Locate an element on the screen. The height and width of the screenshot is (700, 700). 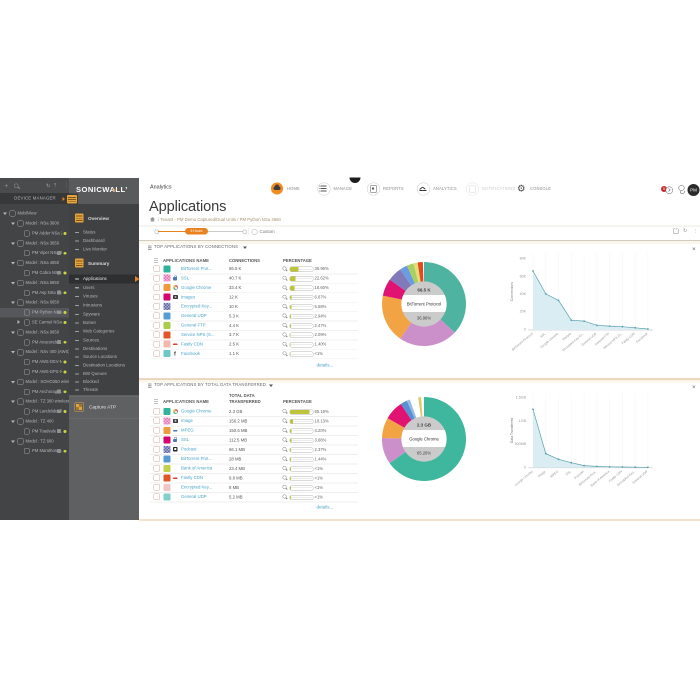
svg-text: MPEG is located at coordinates (554, 473).